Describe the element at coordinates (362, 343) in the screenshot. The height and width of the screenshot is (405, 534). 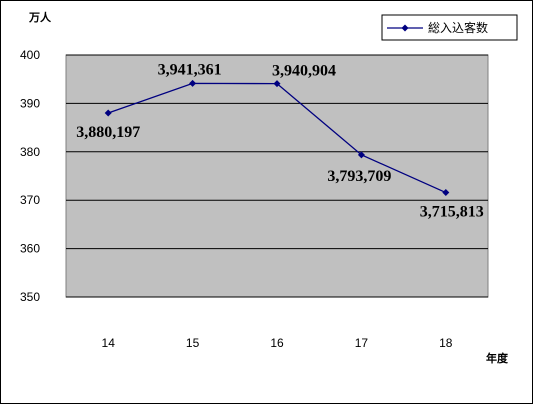
I see `x-tick-label: 17` at that location.